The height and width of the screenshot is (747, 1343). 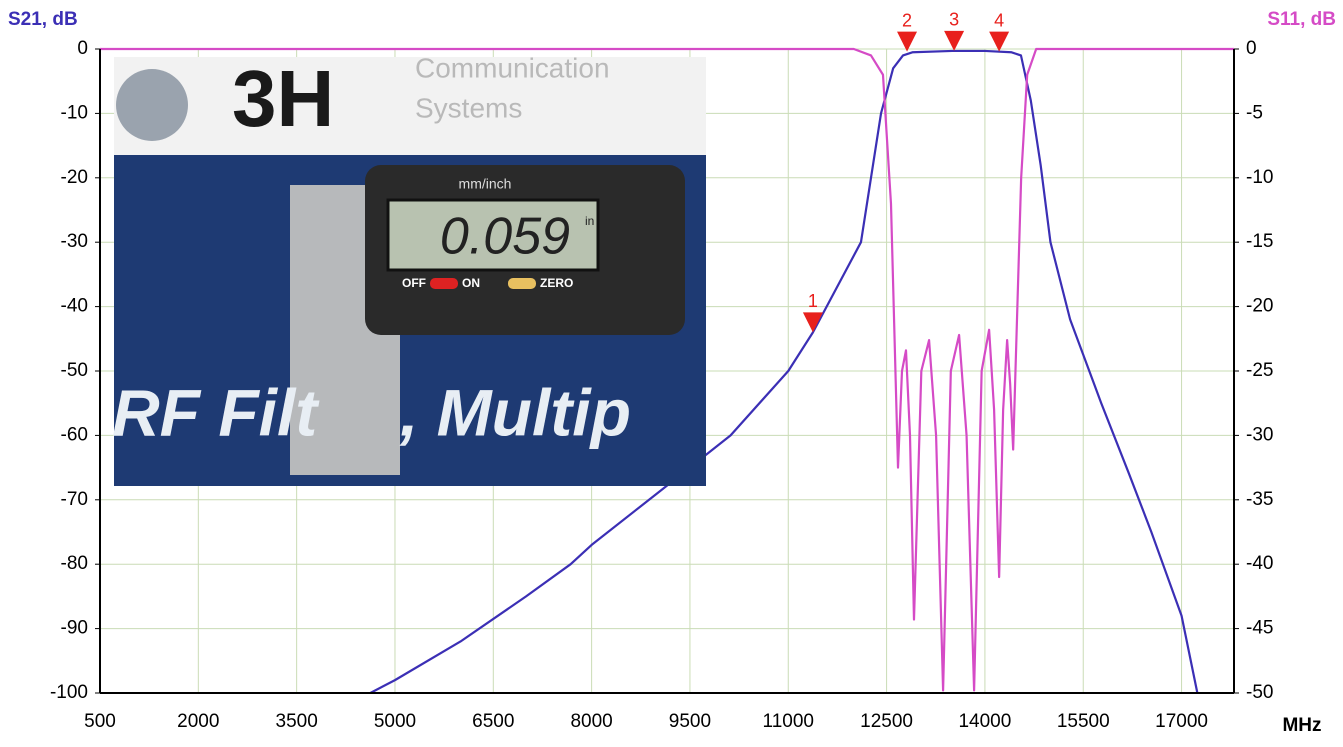 What do you see at coordinates (74, 628) in the screenshot?
I see `y-tick-label: -90` at bounding box center [74, 628].